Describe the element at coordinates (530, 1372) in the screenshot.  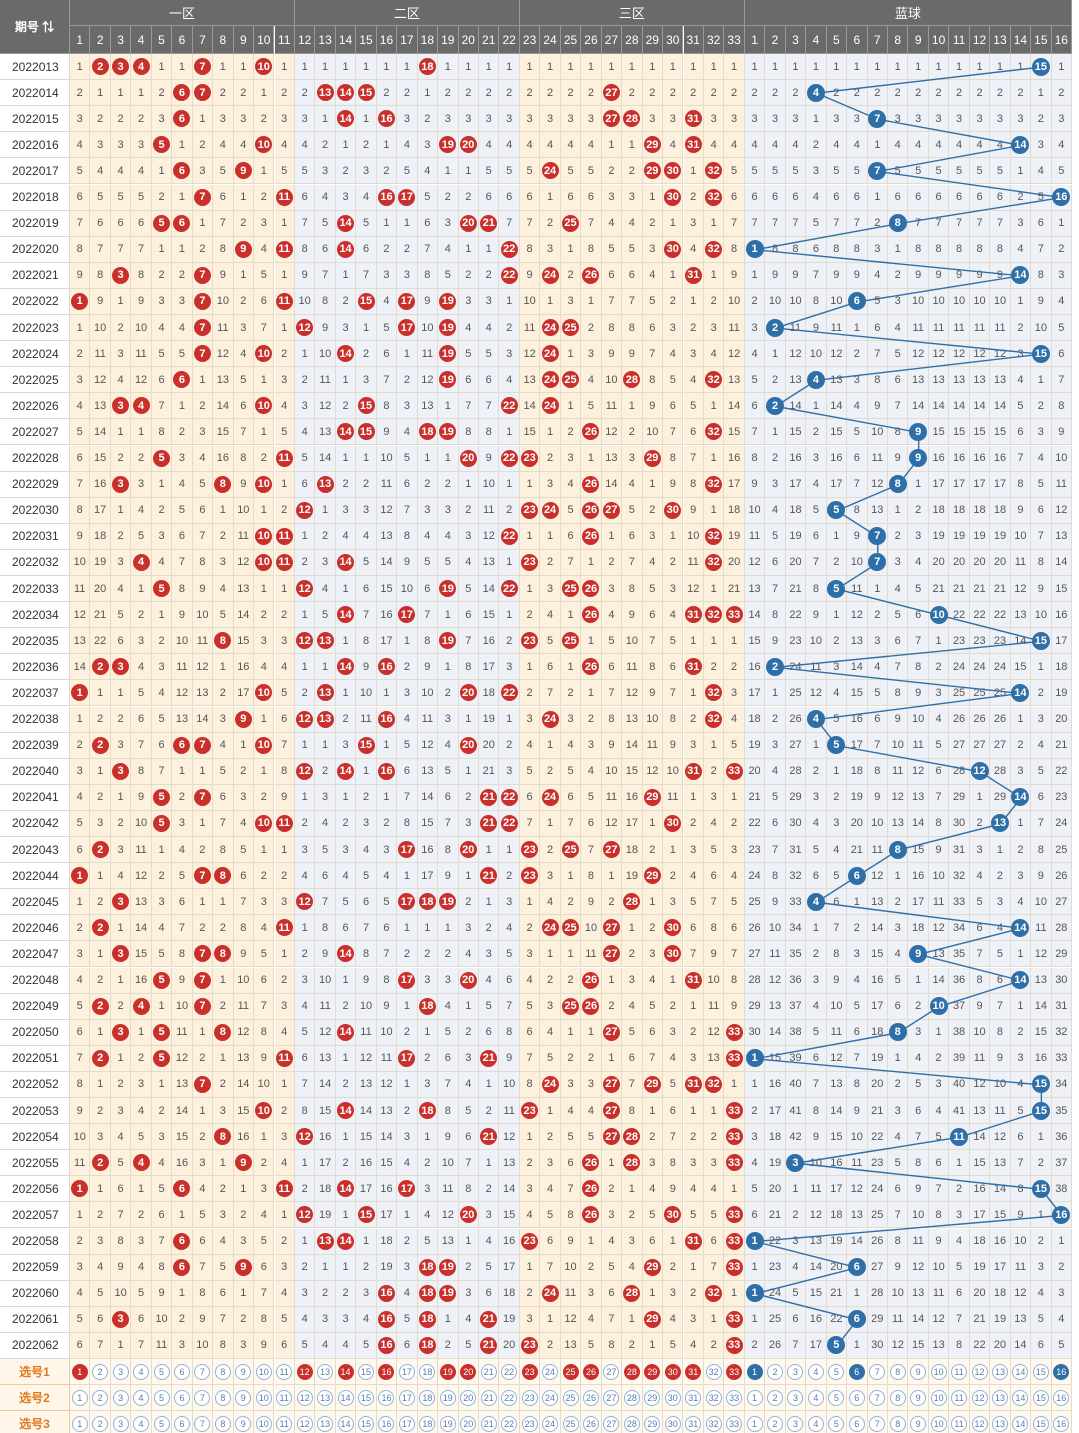
I see `select-cell: 23` at that location.